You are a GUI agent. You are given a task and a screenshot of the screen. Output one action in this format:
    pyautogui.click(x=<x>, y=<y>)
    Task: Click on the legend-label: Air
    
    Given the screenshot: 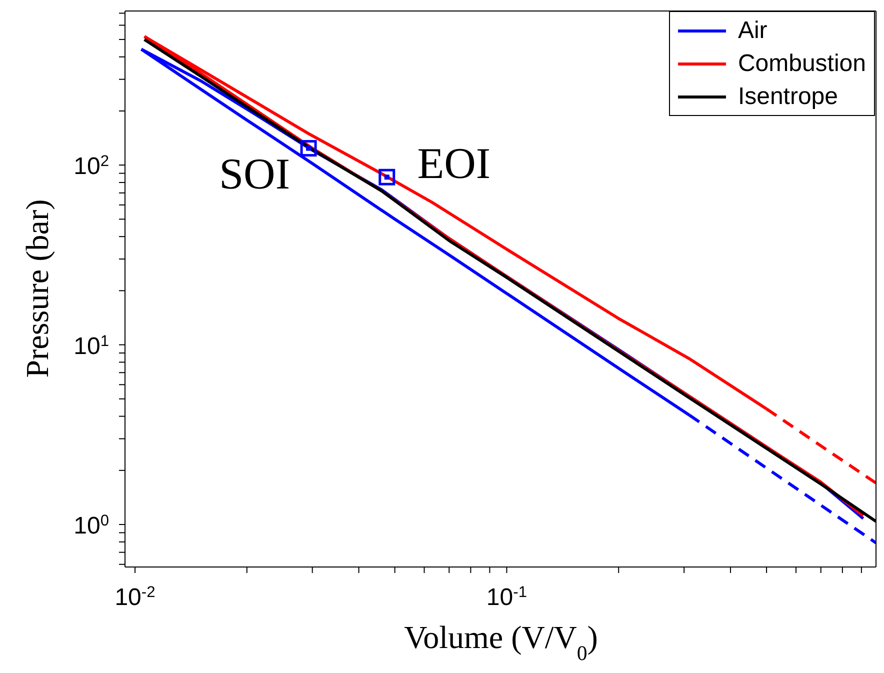 What is the action you would take?
    pyautogui.click(x=753, y=31)
    